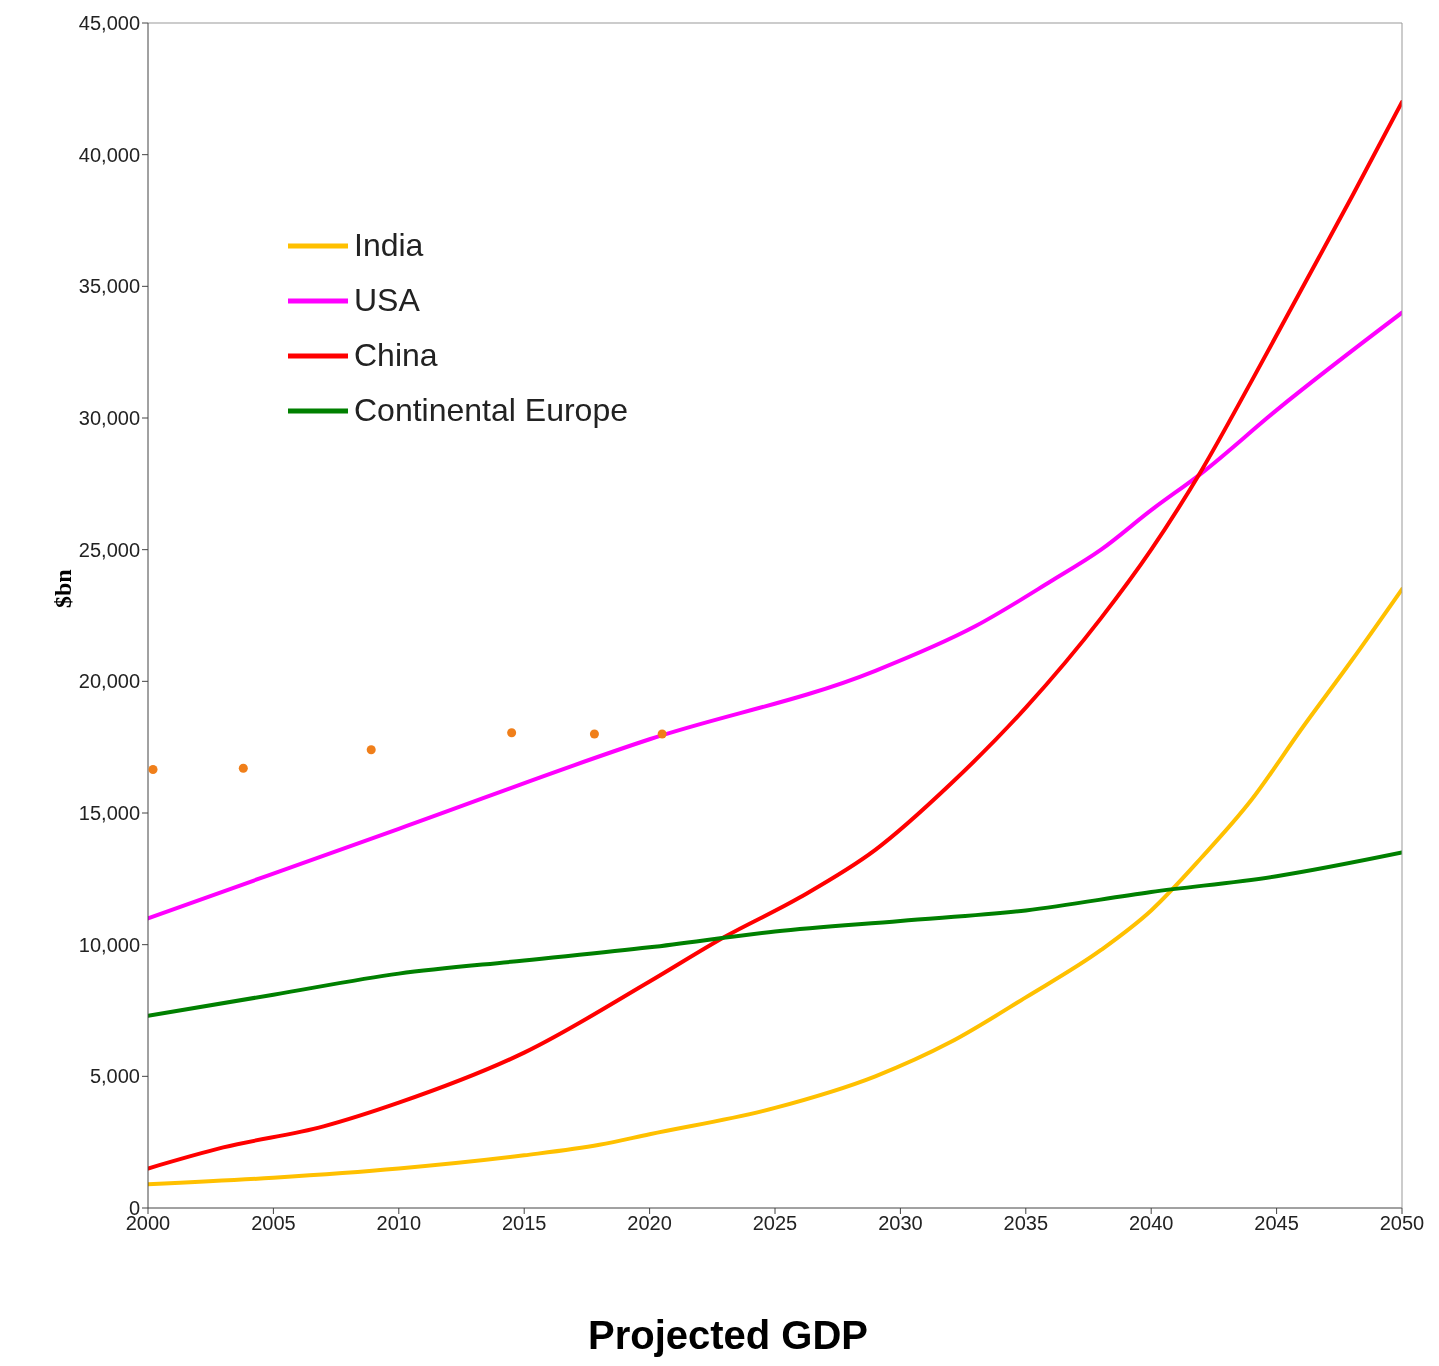 The height and width of the screenshot is (1366, 1439). I want to click on legend-label: China, so click(396, 355).